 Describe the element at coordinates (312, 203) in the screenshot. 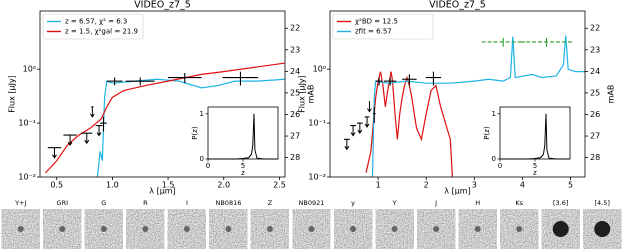

I see `stamp-label: NB0921` at that location.